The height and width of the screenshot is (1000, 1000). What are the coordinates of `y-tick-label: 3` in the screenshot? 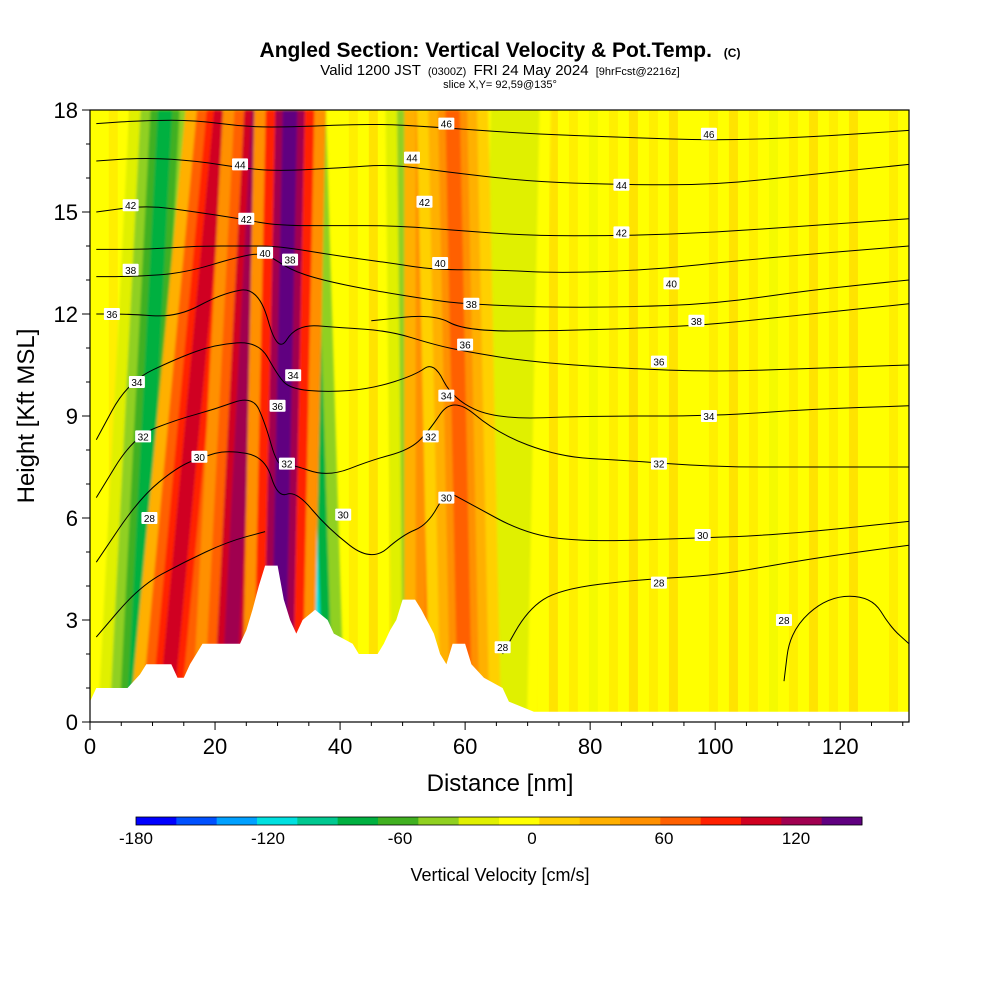 It's located at (72, 620).